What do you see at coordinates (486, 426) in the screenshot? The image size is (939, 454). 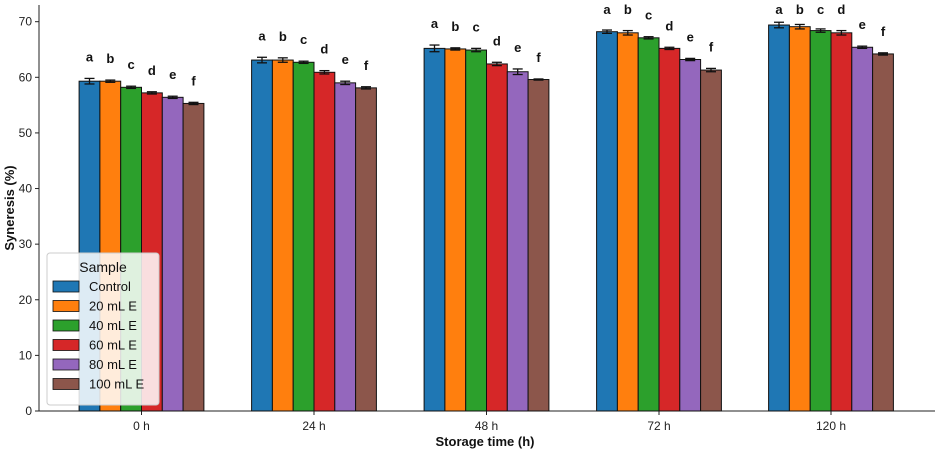 I see `x-tick-label: 48 h` at bounding box center [486, 426].